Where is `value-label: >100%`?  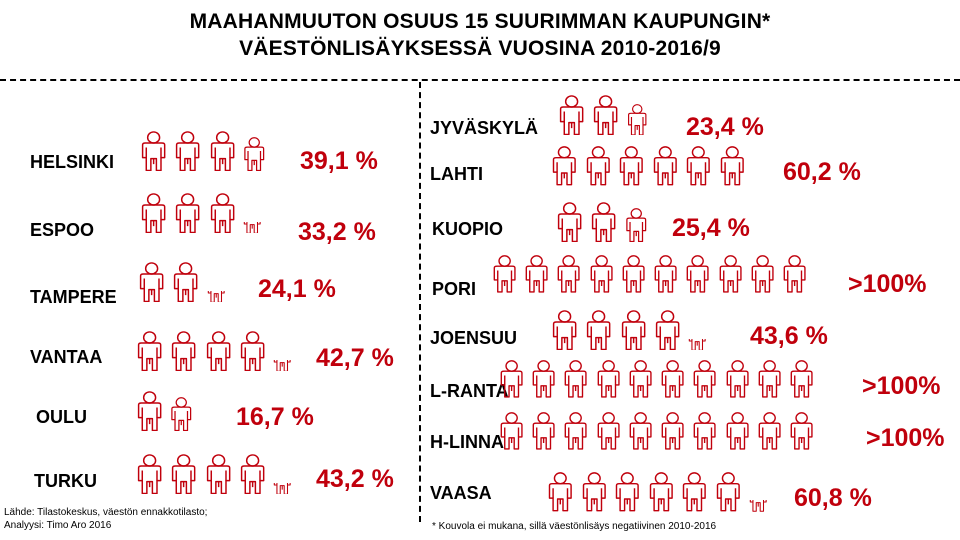 value-label: >100% is located at coordinates (887, 284).